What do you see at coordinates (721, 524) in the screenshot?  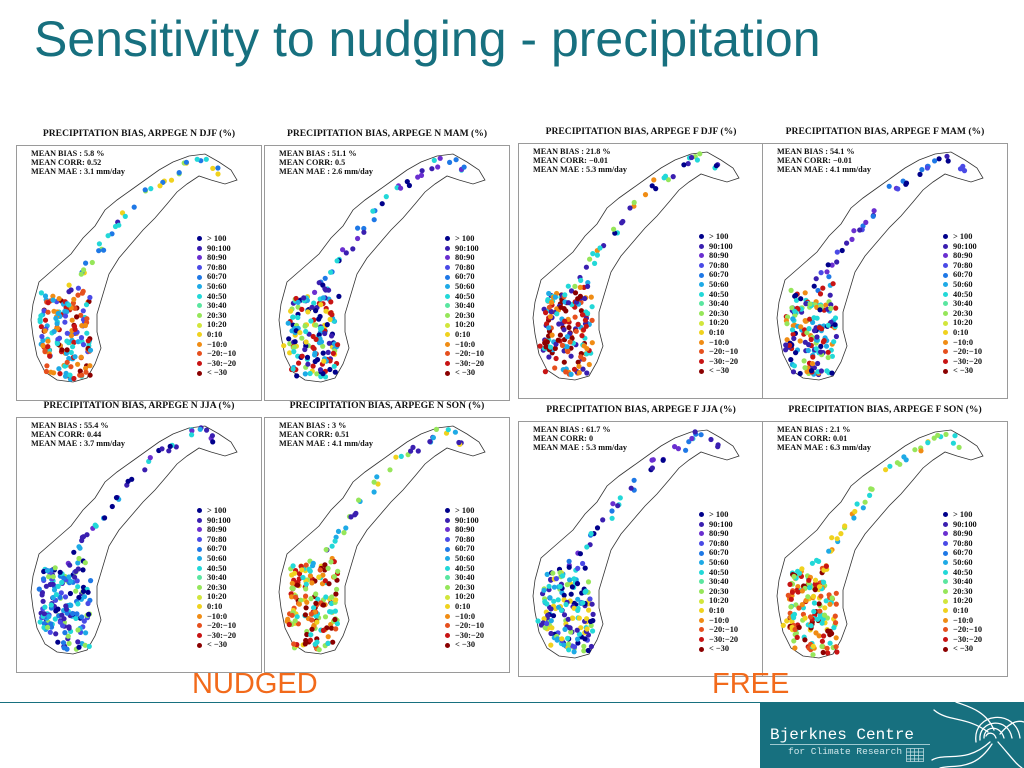 I see `legend-label: 90:100` at bounding box center [721, 524].